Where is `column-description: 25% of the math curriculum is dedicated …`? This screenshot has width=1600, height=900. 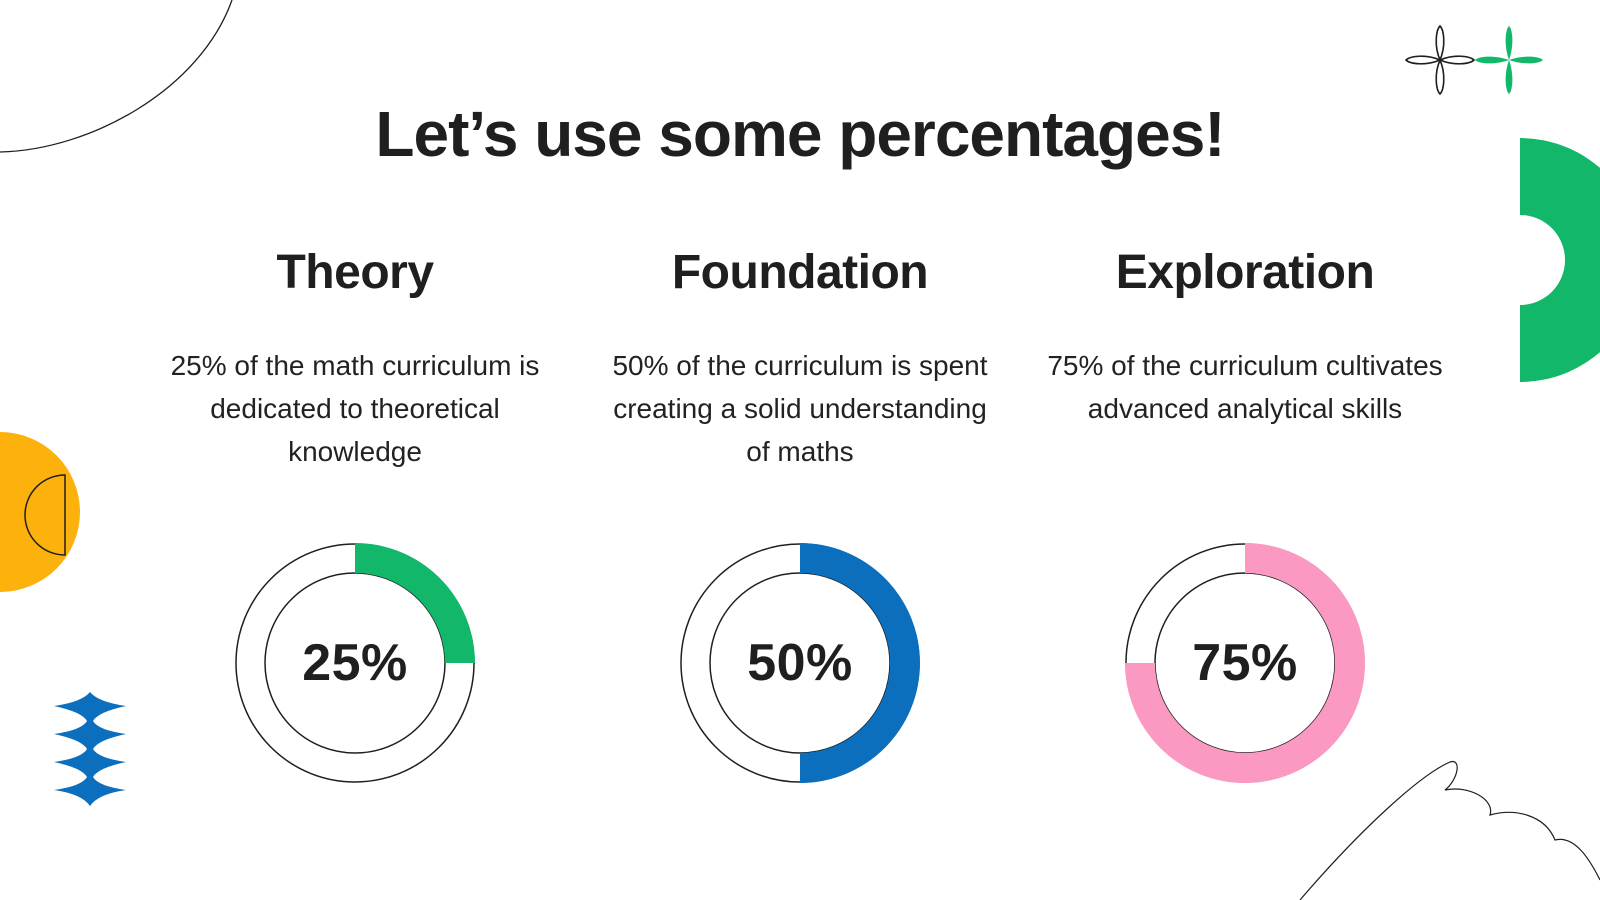 column-description: 25% of the math curriculum is dedicated … is located at coordinates (355, 408).